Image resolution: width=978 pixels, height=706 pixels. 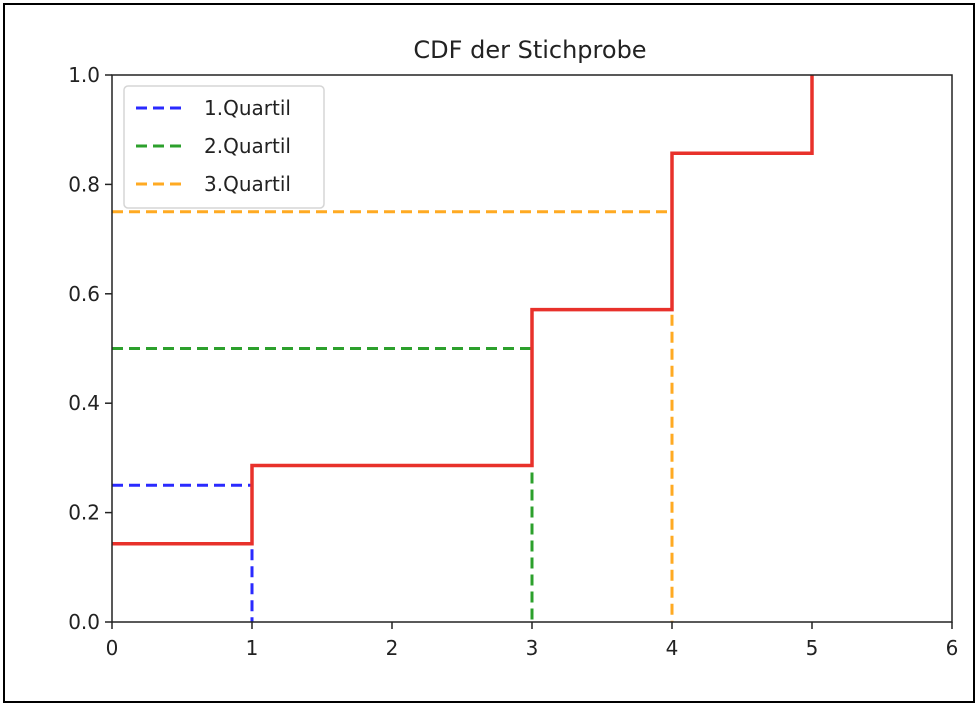 I want to click on y-tick-label: 0.0, so click(x=84, y=622).